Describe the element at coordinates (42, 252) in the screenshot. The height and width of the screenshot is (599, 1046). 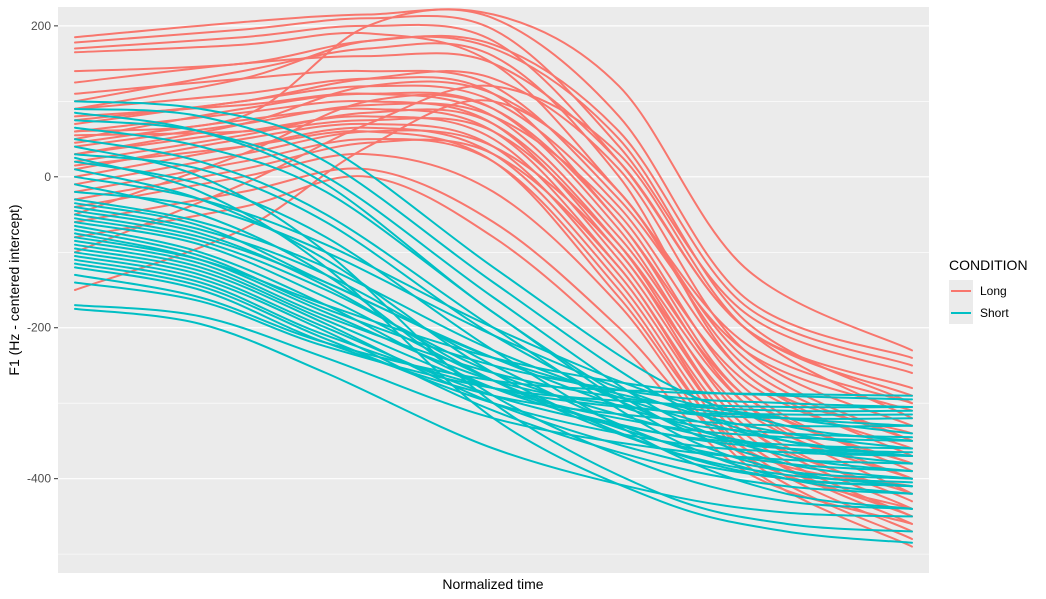
I see `y-axis: 200 0 -200 -400` at that location.